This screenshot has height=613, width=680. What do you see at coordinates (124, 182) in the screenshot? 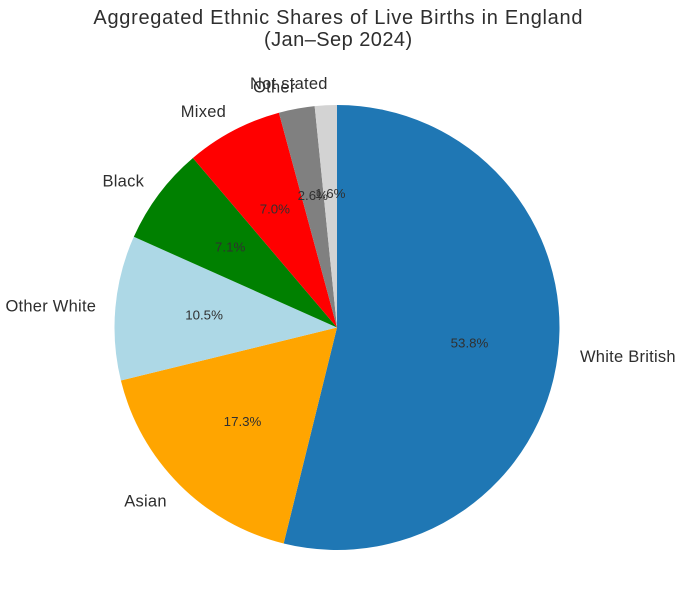
I see `svg-text: Black` at bounding box center [124, 182].